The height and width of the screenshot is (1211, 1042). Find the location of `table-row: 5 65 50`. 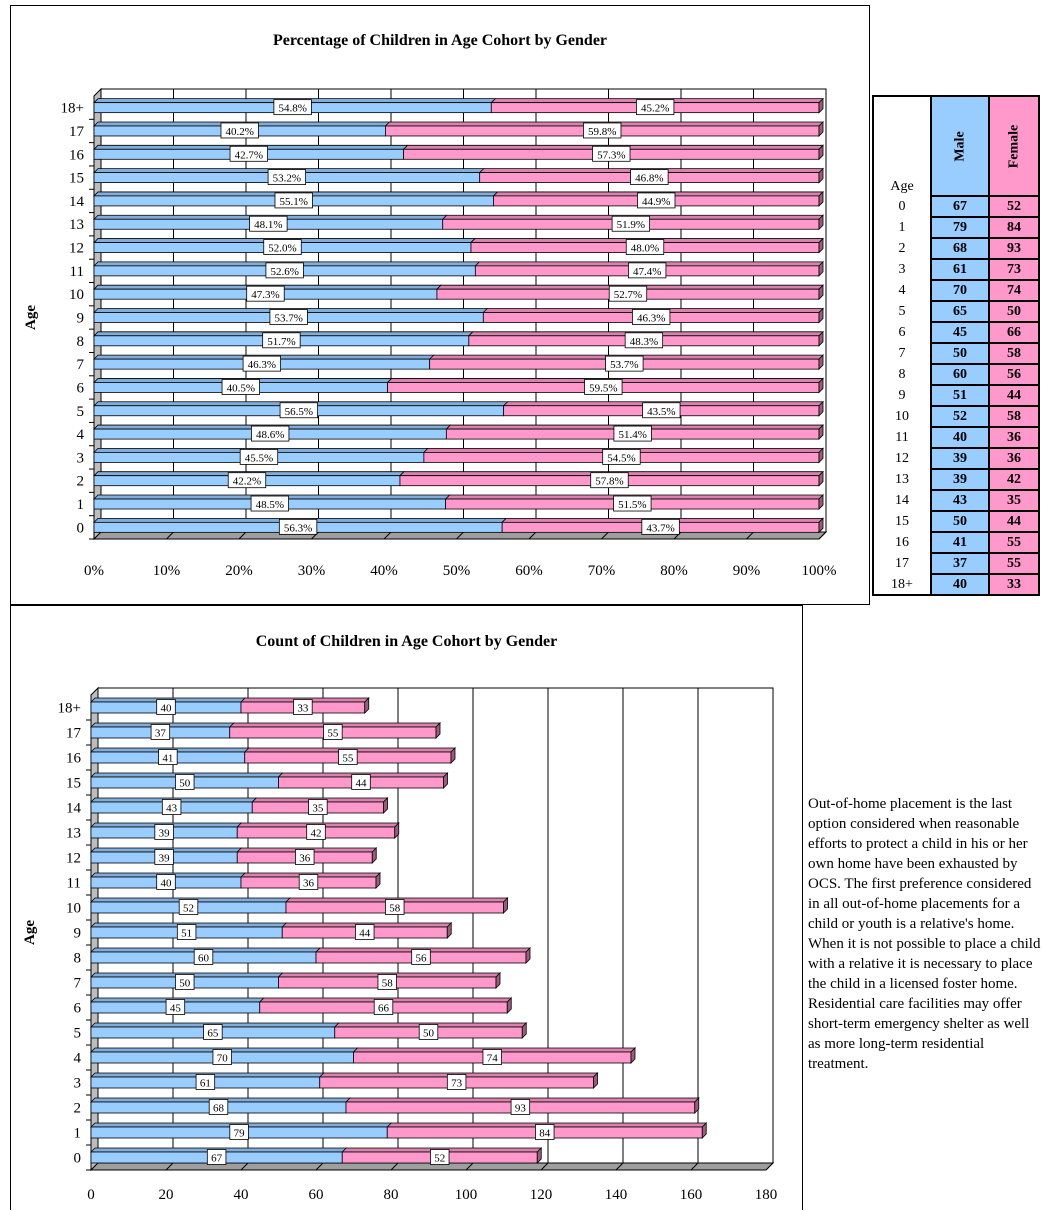

table-row: 5 65 50 is located at coordinates (956, 311).